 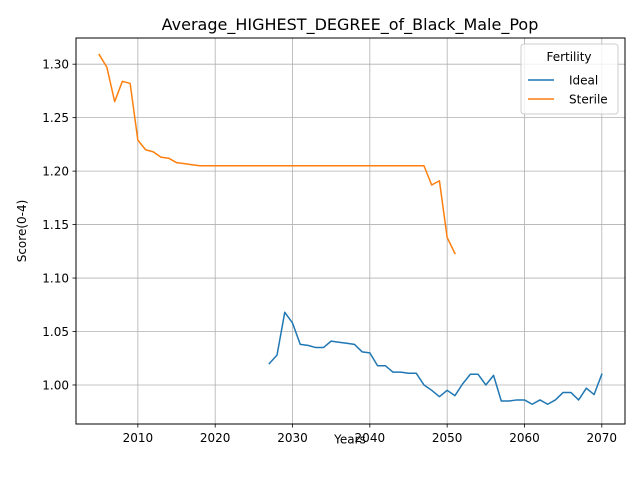 I want to click on legend: Fertility Ideal Sterile, so click(x=569, y=79).